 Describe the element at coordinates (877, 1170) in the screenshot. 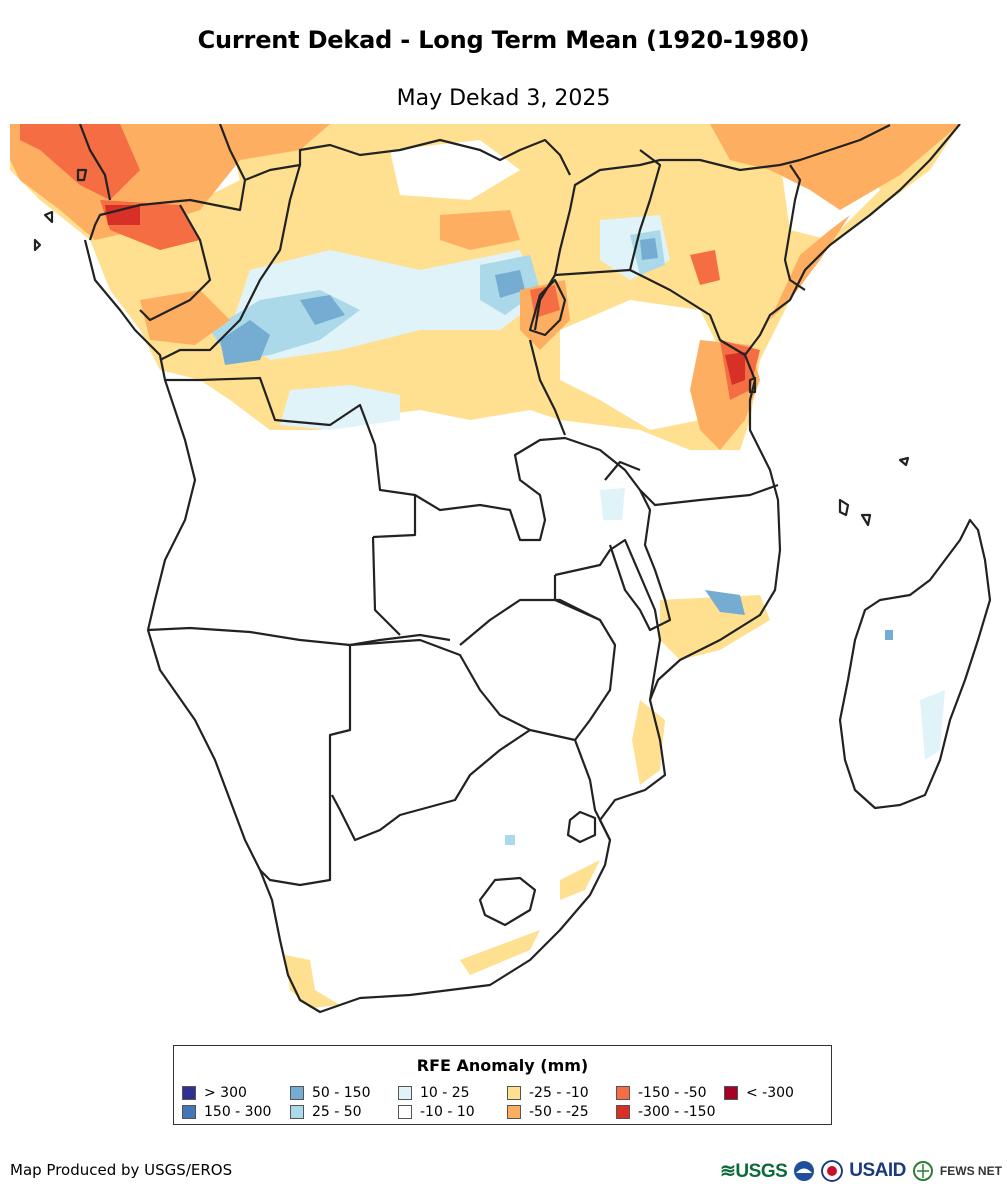

I see `usaid-logo: USAID` at that location.